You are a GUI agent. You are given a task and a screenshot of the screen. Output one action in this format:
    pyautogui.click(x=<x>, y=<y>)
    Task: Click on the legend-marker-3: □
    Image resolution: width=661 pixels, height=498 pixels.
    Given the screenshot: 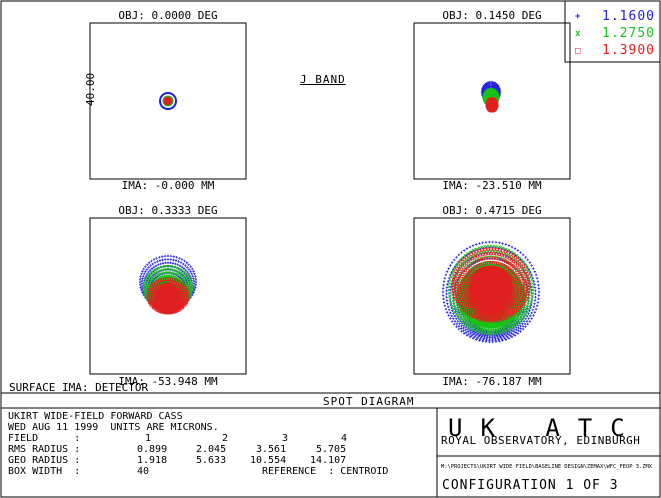 What is the action you would take?
    pyautogui.click(x=578, y=51)
    